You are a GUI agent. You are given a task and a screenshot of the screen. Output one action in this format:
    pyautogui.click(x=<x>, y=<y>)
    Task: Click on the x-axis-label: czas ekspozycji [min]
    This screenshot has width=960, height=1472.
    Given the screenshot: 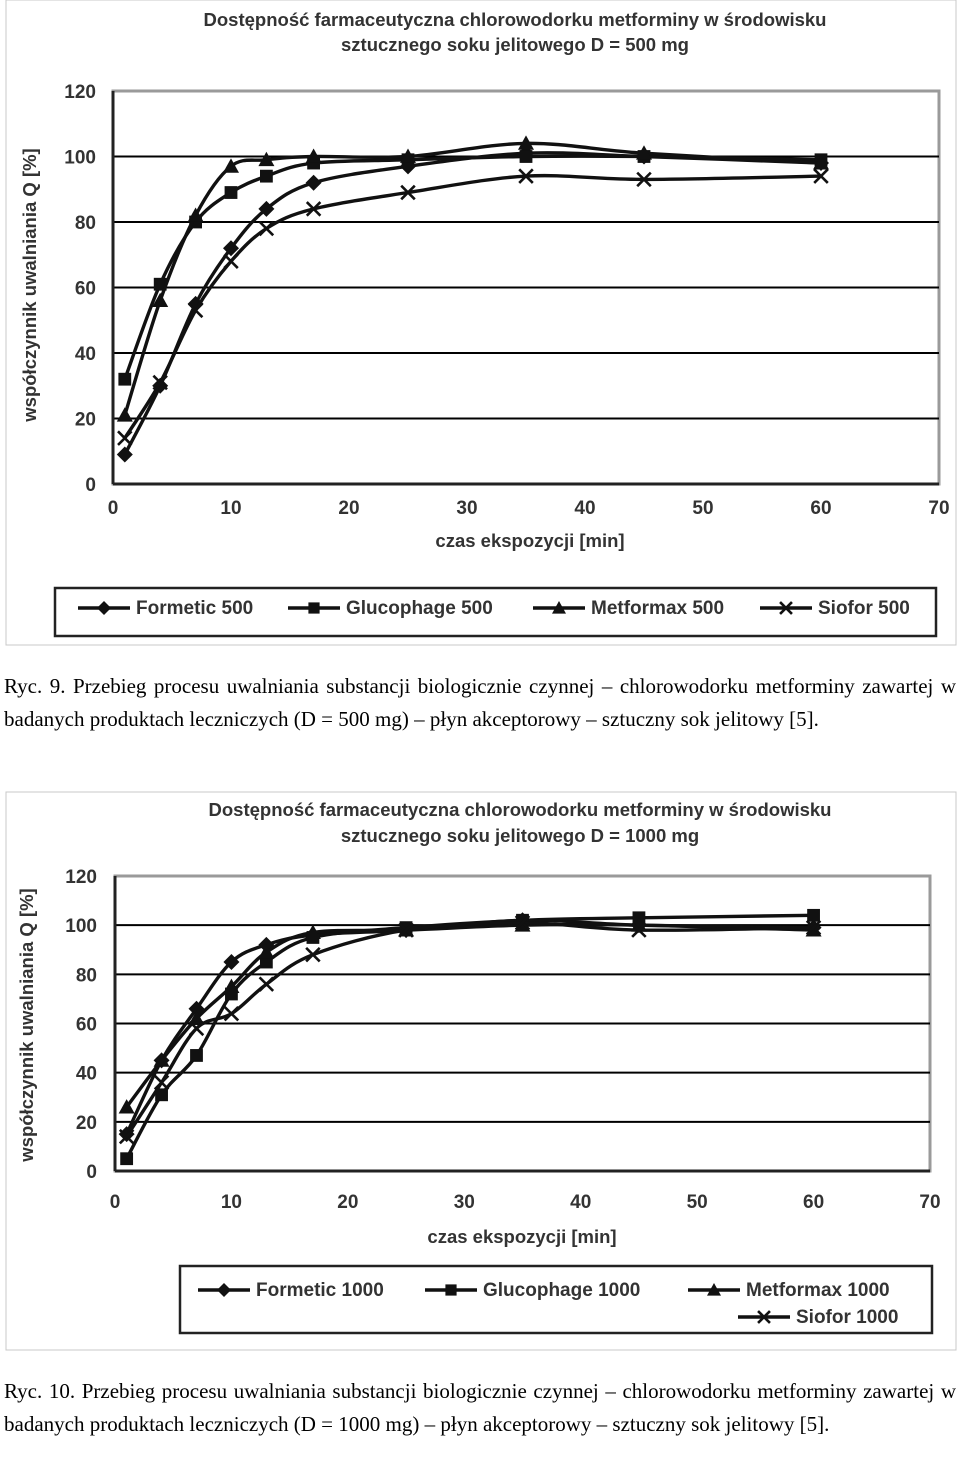 What is the action you would take?
    pyautogui.click(x=529, y=540)
    